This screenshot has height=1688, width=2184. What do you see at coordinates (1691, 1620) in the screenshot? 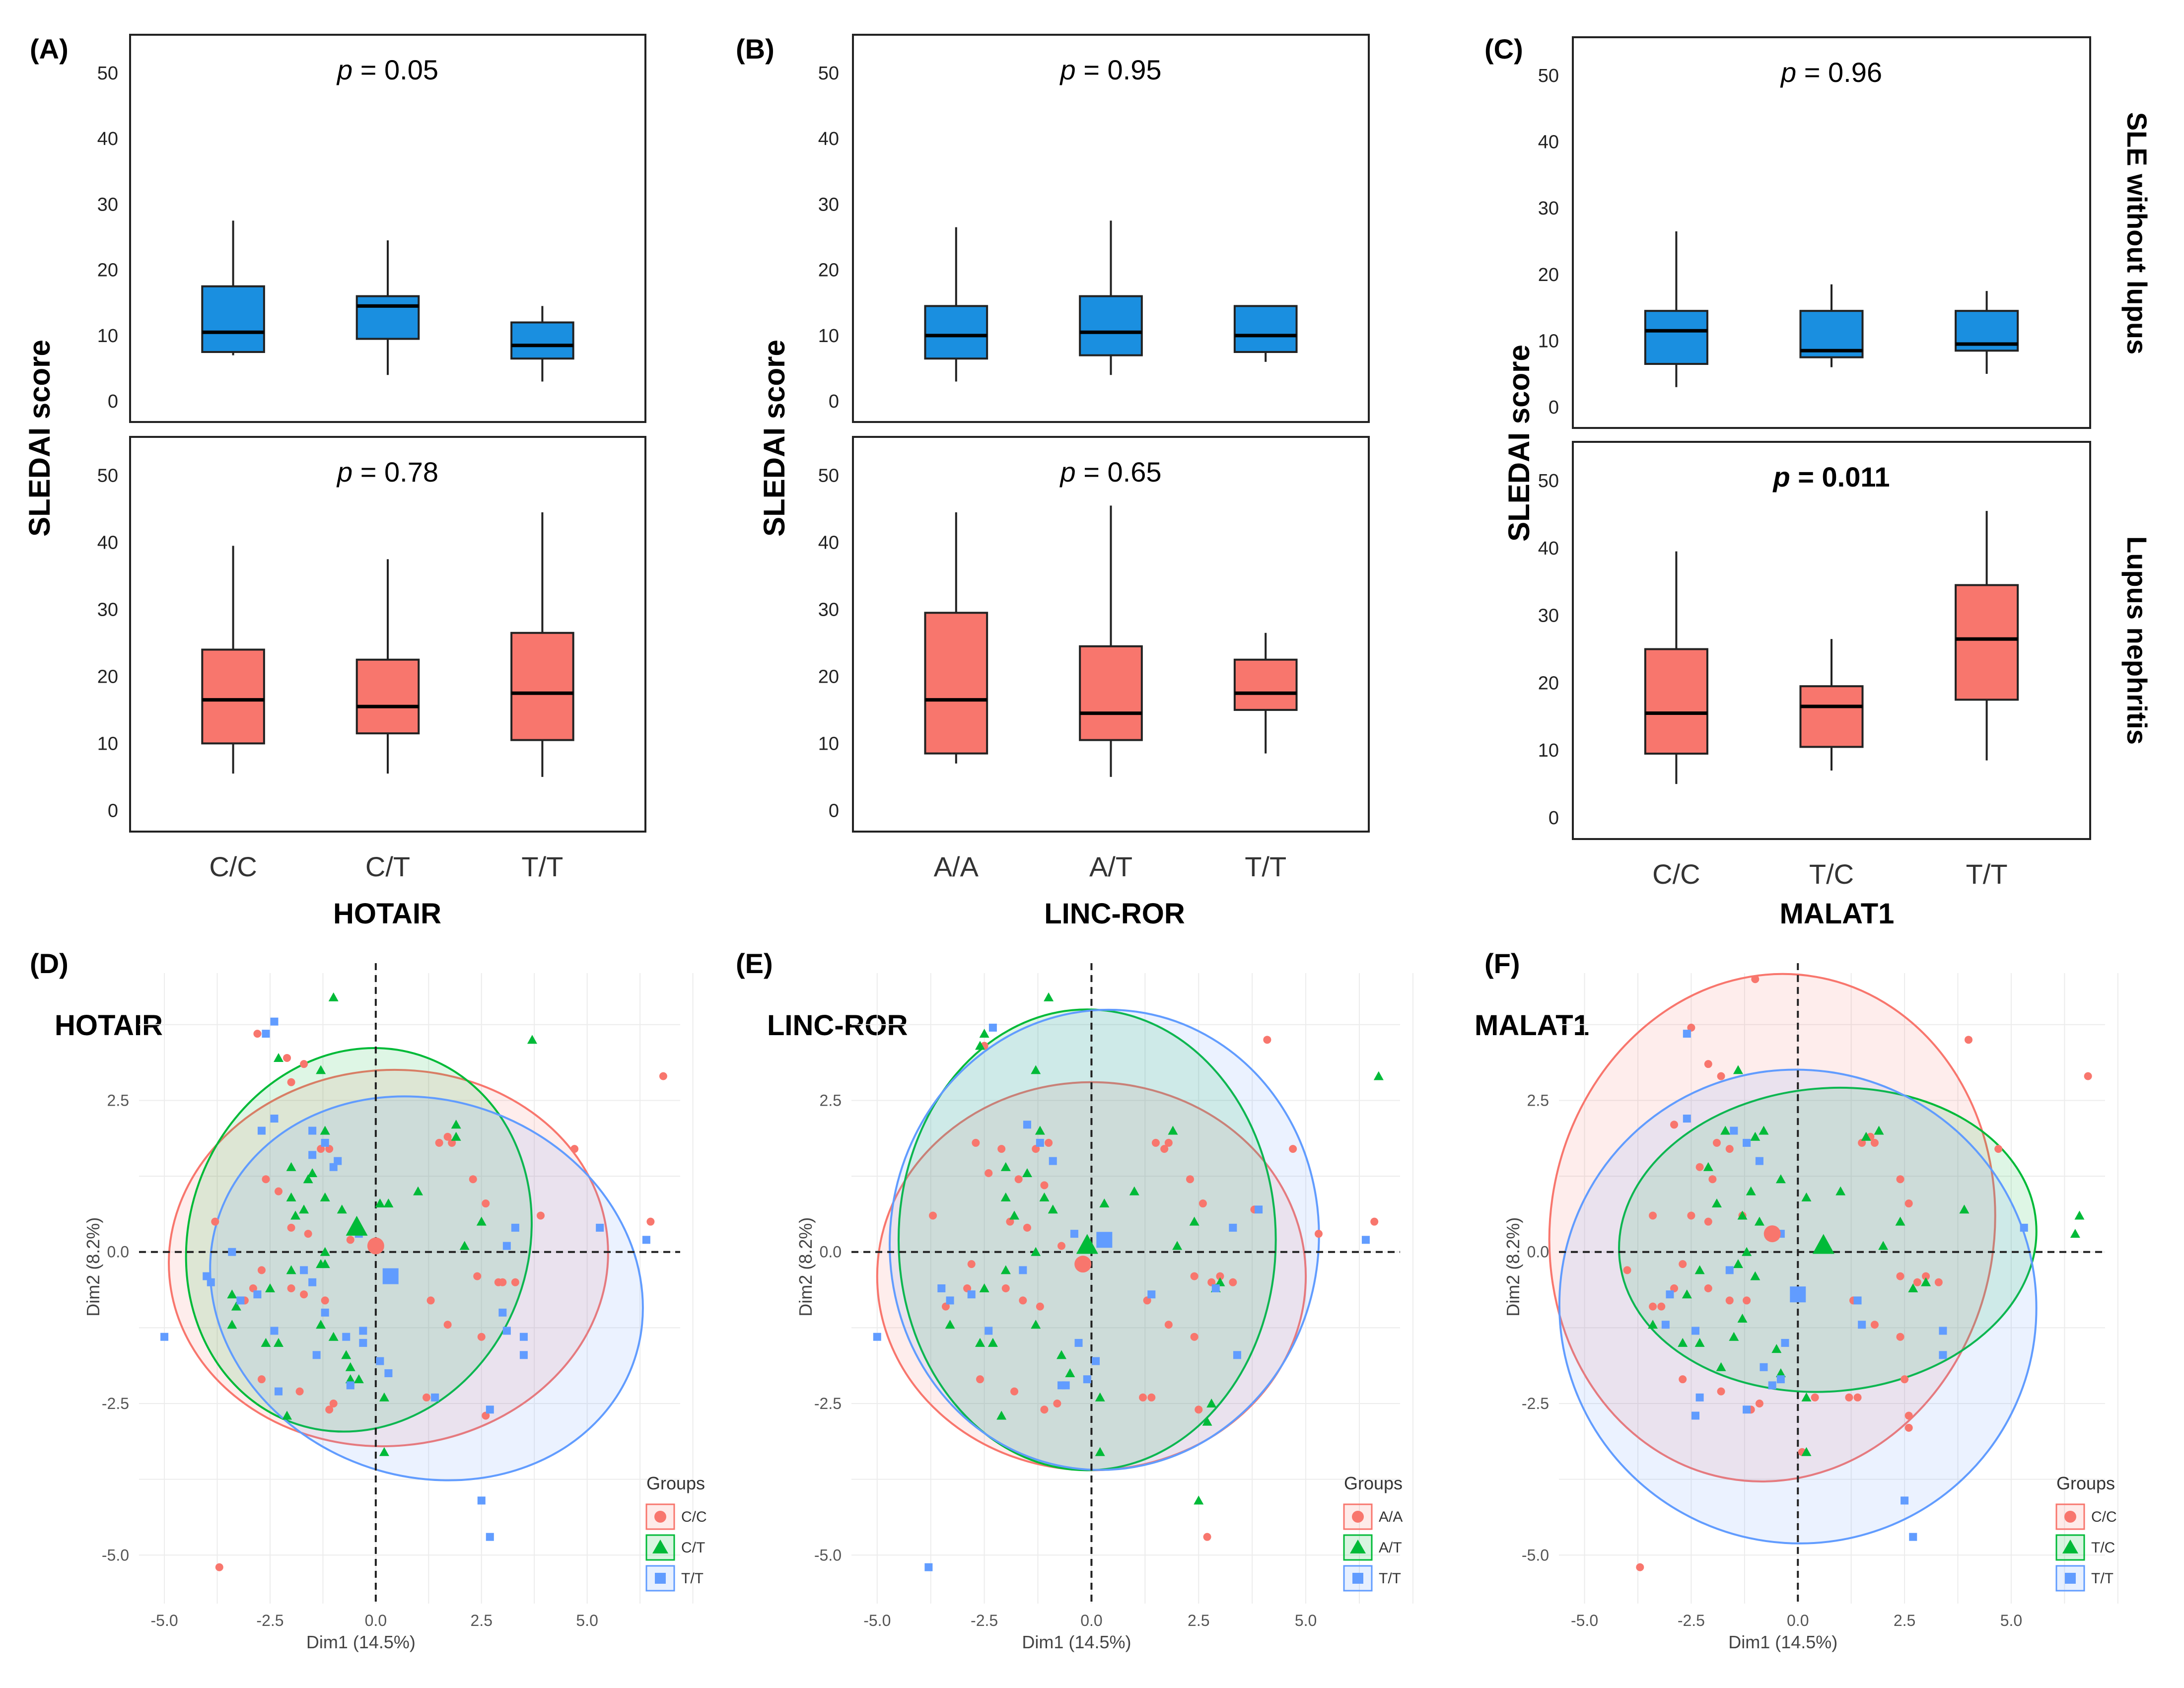
I see `x-tick-label: -2.5` at bounding box center [1691, 1620].